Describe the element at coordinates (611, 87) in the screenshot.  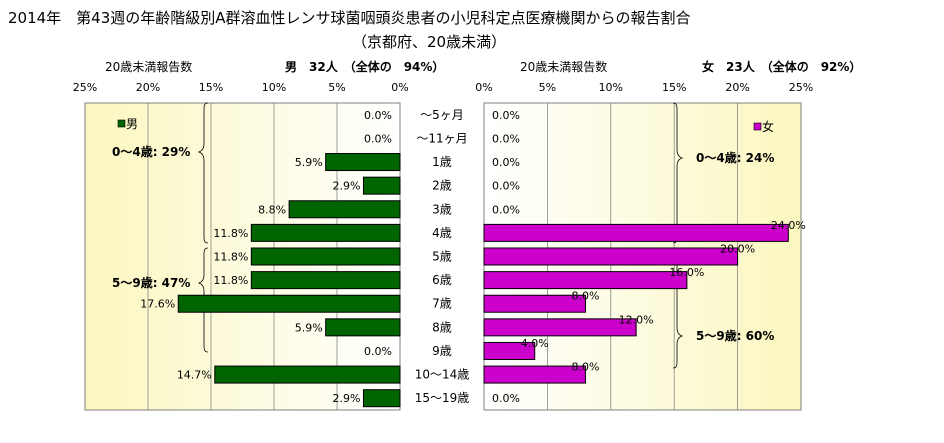
I see `female-tick-label: 10%` at that location.